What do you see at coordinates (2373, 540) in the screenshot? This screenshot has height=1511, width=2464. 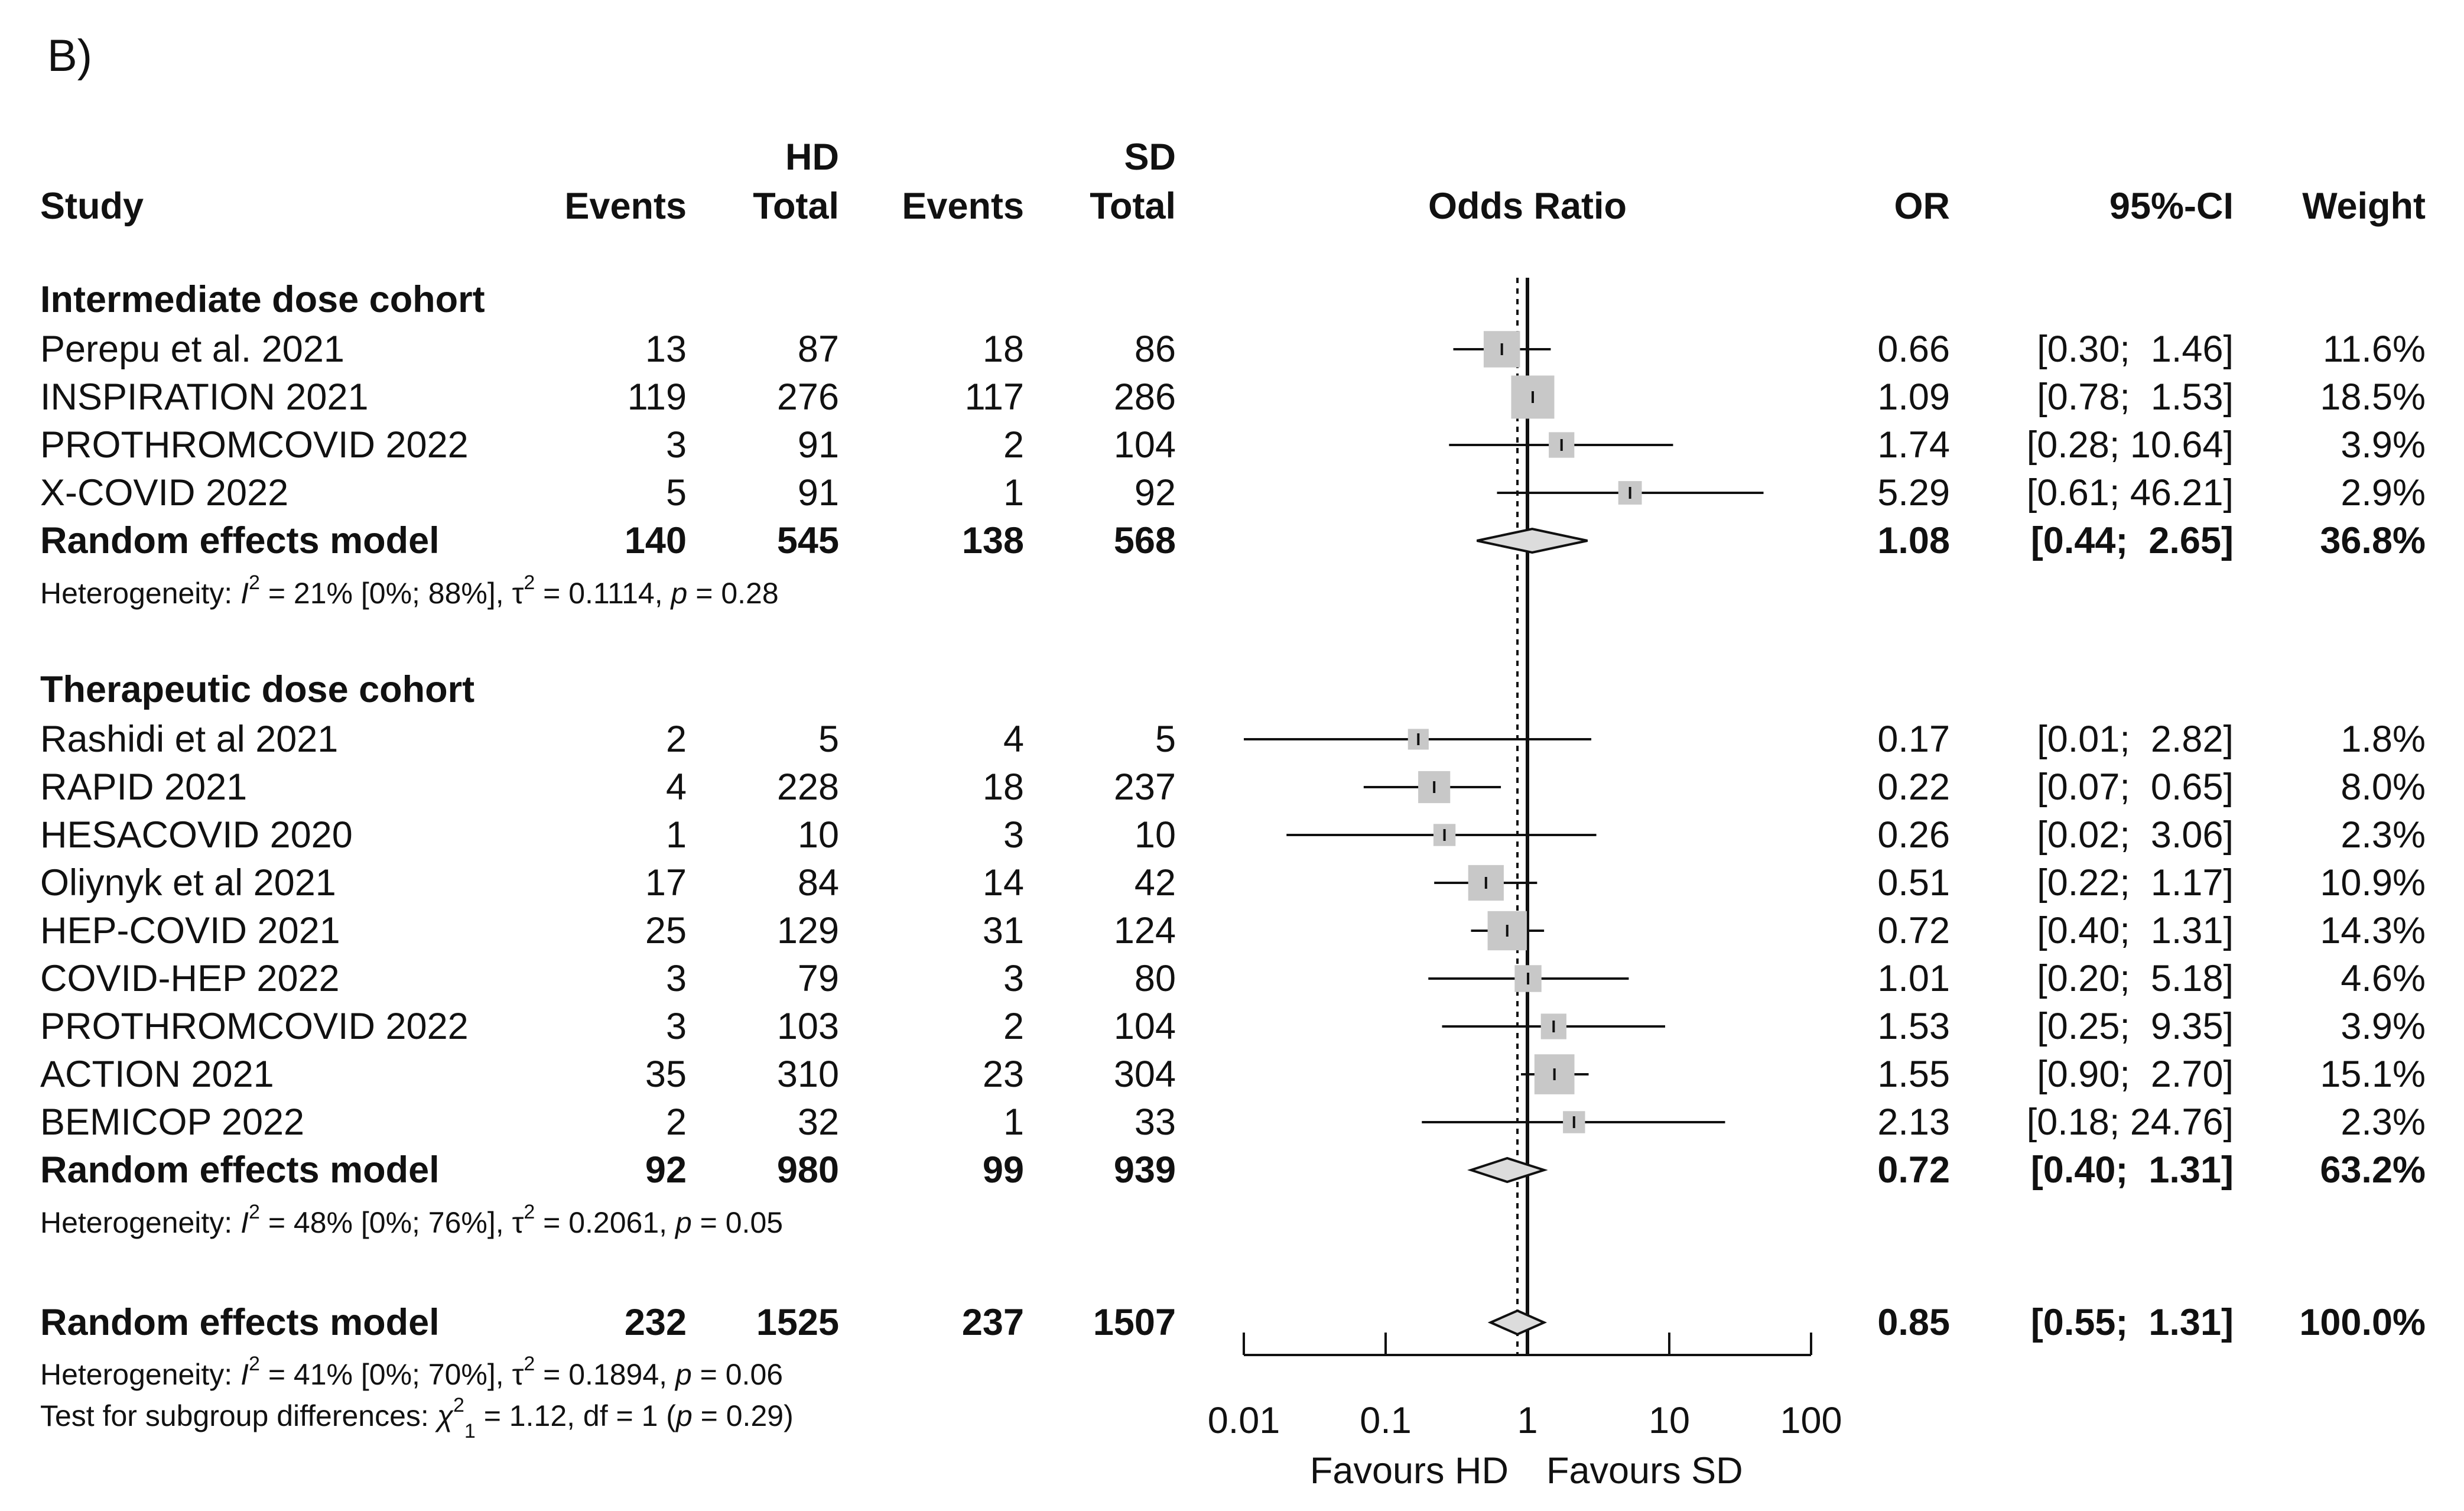 I see `subgroup-model-weight: 36.8%` at bounding box center [2373, 540].